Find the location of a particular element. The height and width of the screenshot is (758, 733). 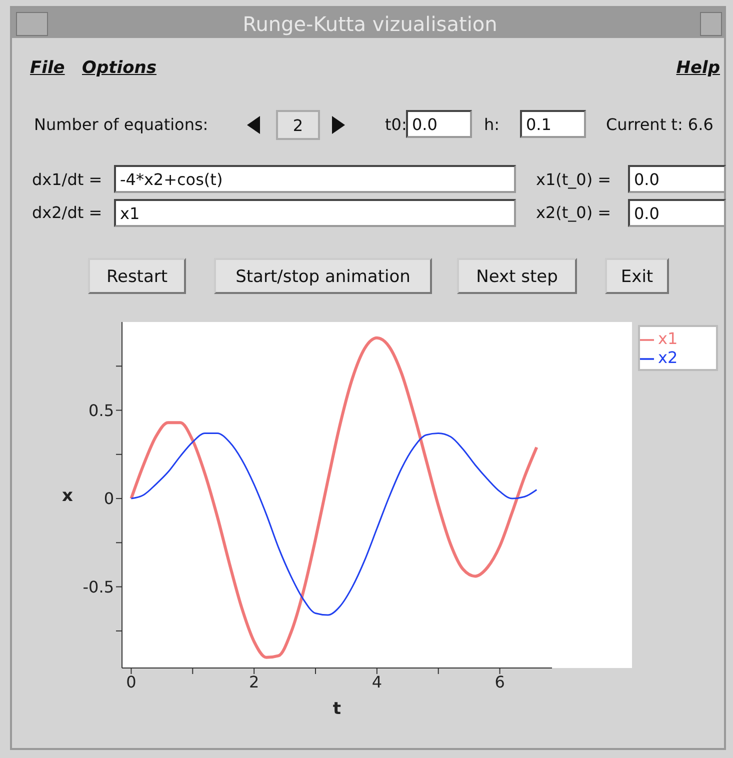

chart-title: Runge-Kutta vizualisation is located at coordinates (370, 24).